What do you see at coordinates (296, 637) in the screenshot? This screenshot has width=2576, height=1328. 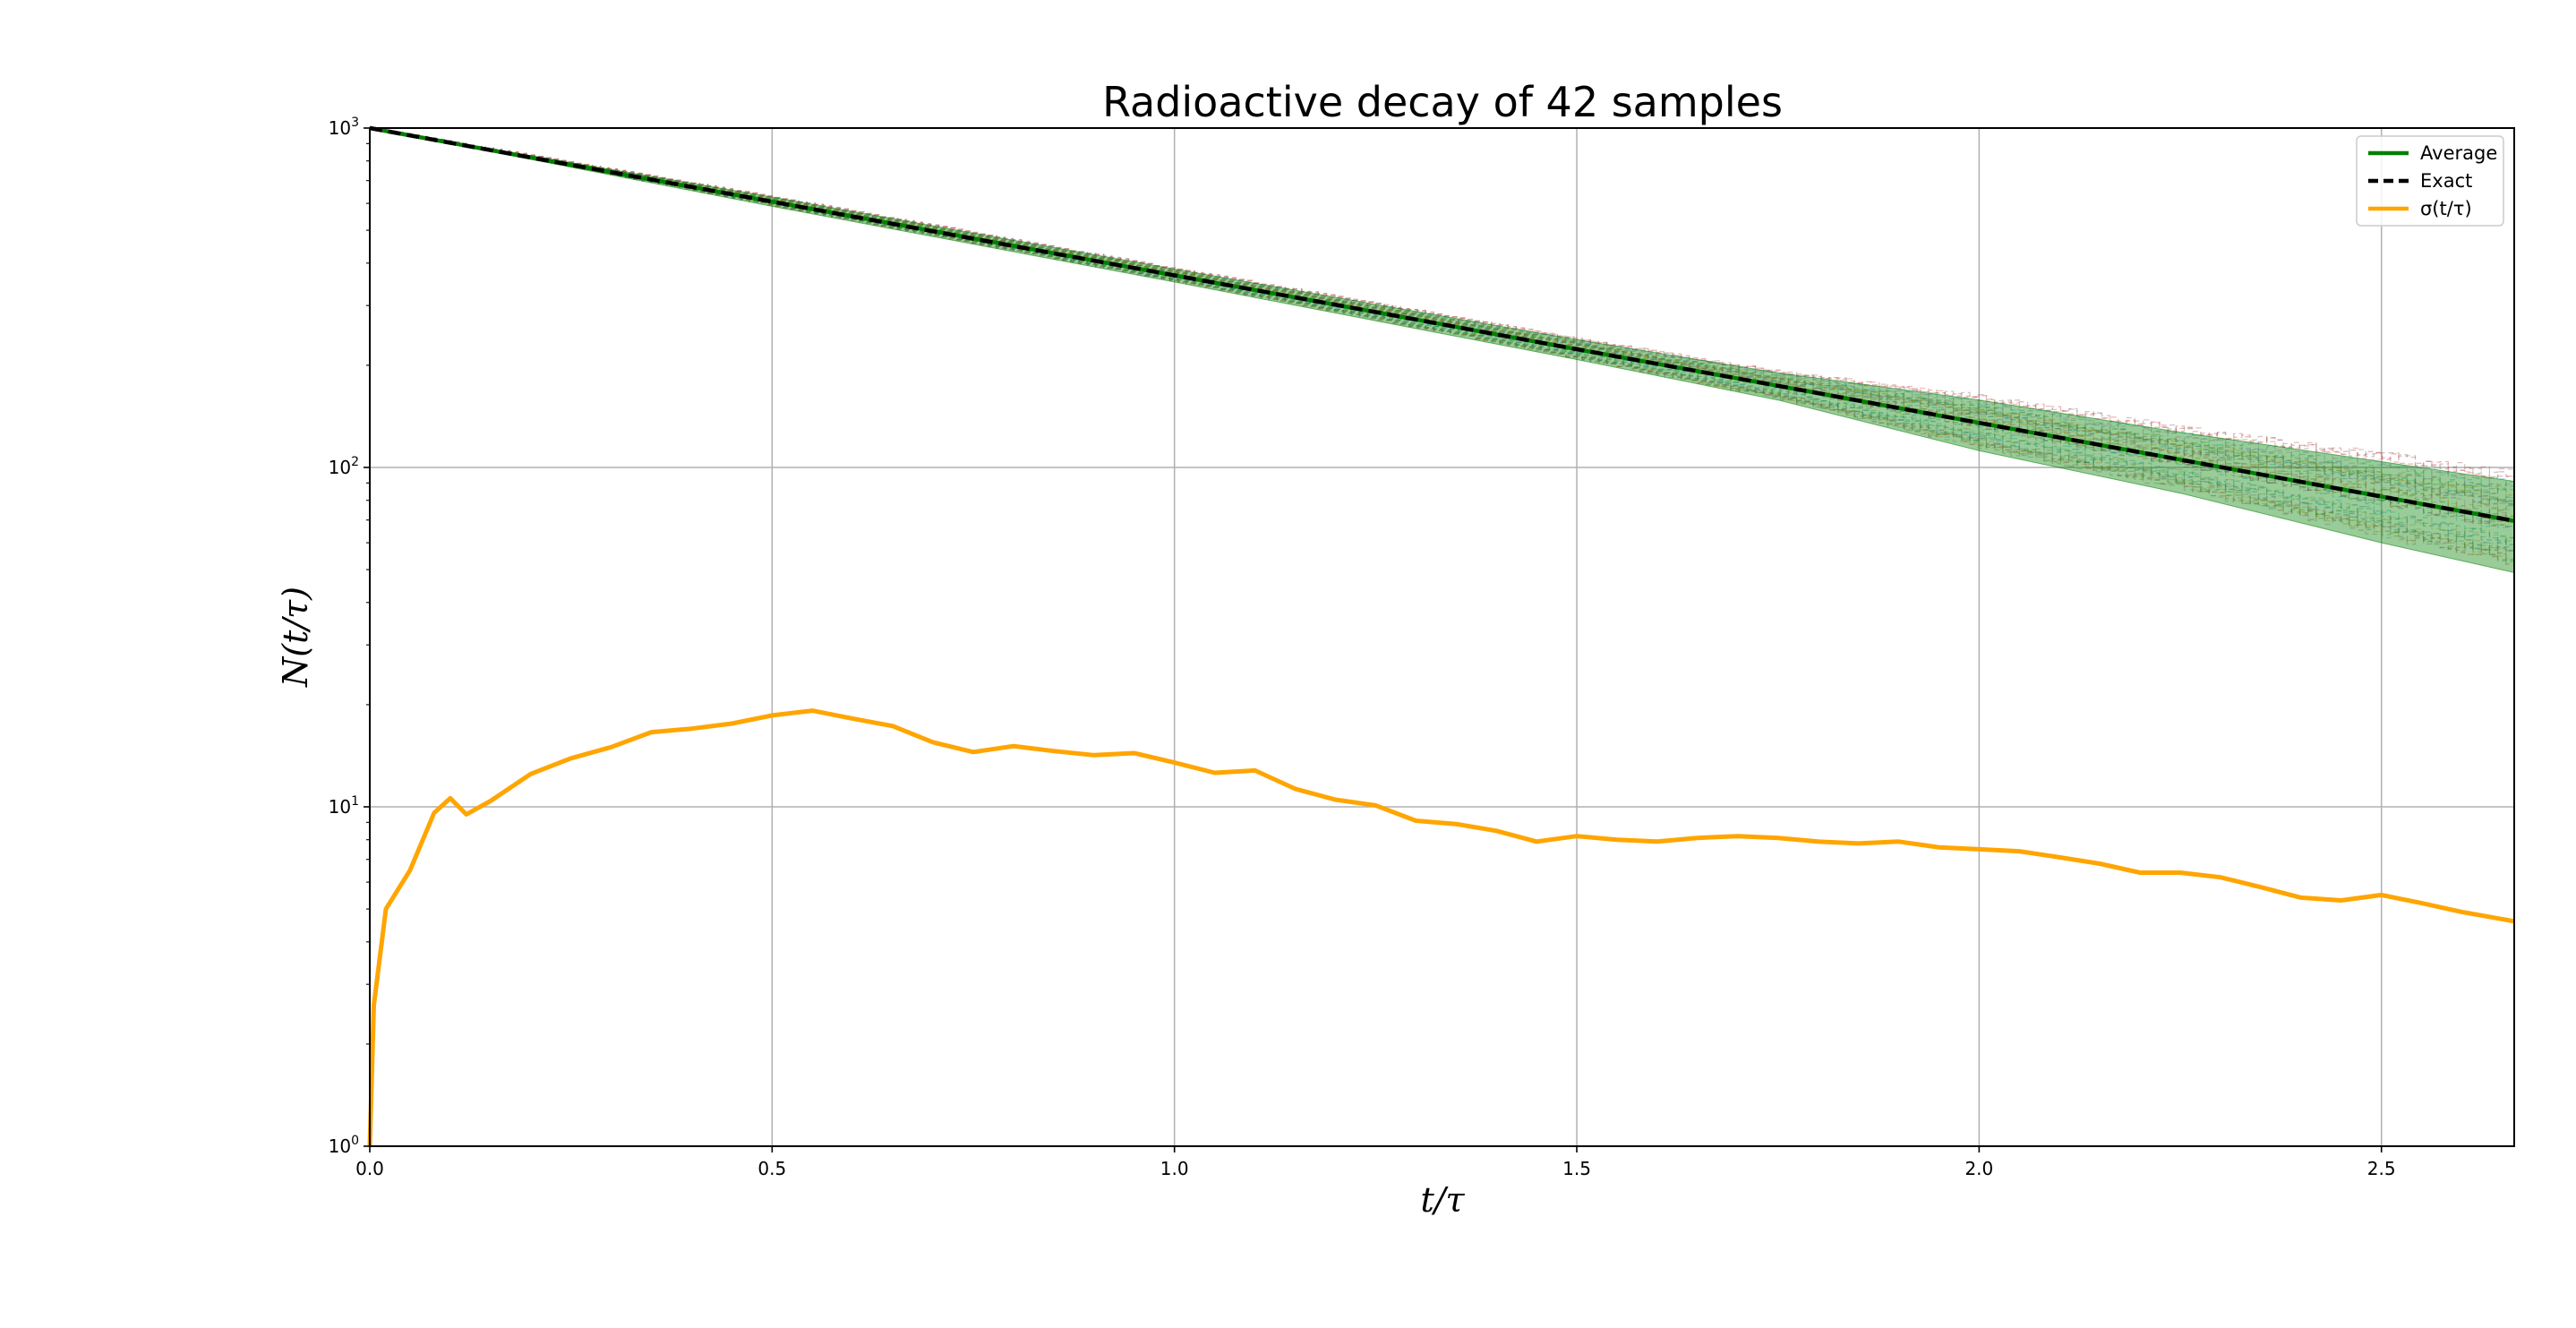 I see `y-axis-label: N(t/τ)` at bounding box center [296, 637].